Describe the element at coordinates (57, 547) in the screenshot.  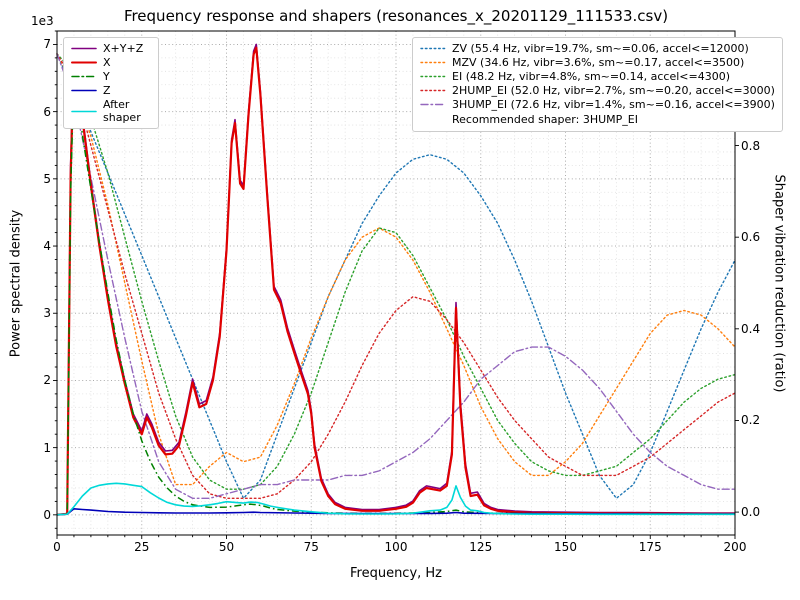
I see `x-tick-label: 0` at that location.